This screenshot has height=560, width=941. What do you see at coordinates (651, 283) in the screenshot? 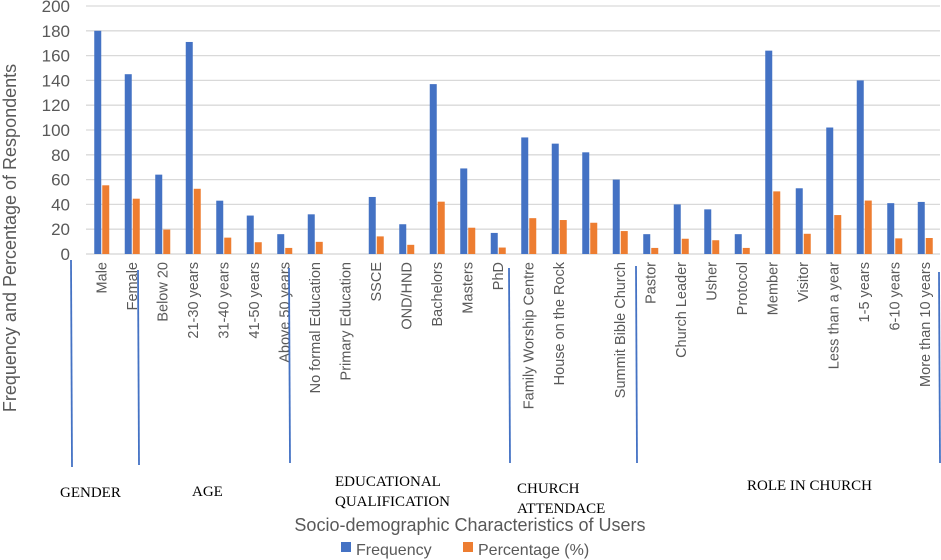
I see `category-label: Pastor` at bounding box center [651, 283].